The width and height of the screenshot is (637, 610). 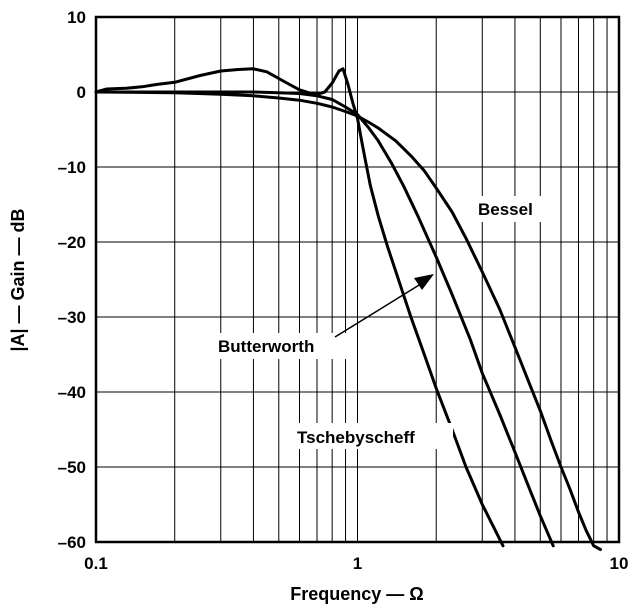 I want to click on x-tick-label: 1, so click(x=357, y=563).